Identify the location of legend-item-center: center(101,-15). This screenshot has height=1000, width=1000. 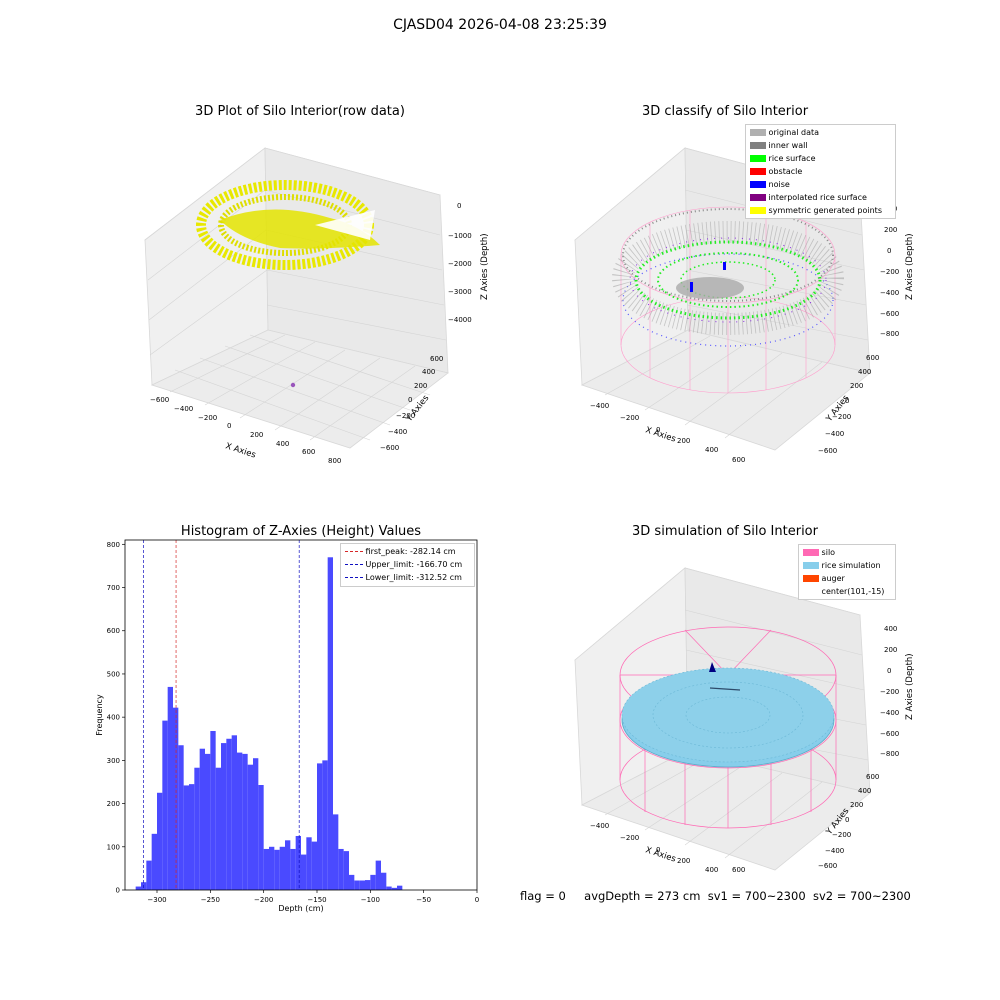
(853, 591).